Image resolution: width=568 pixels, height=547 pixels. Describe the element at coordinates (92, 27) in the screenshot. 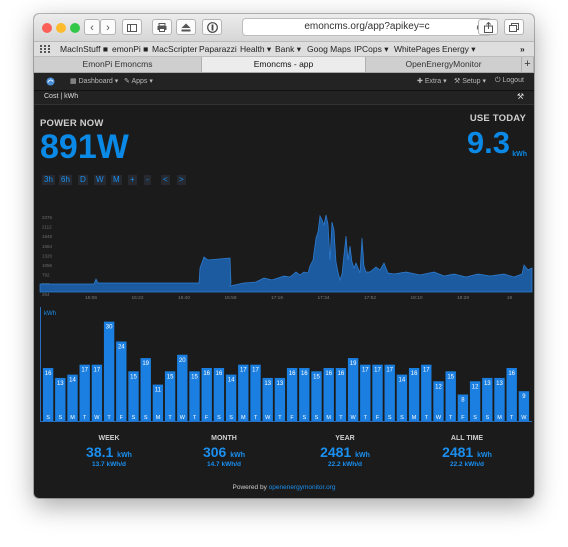

I see `back-button: ‹` at that location.